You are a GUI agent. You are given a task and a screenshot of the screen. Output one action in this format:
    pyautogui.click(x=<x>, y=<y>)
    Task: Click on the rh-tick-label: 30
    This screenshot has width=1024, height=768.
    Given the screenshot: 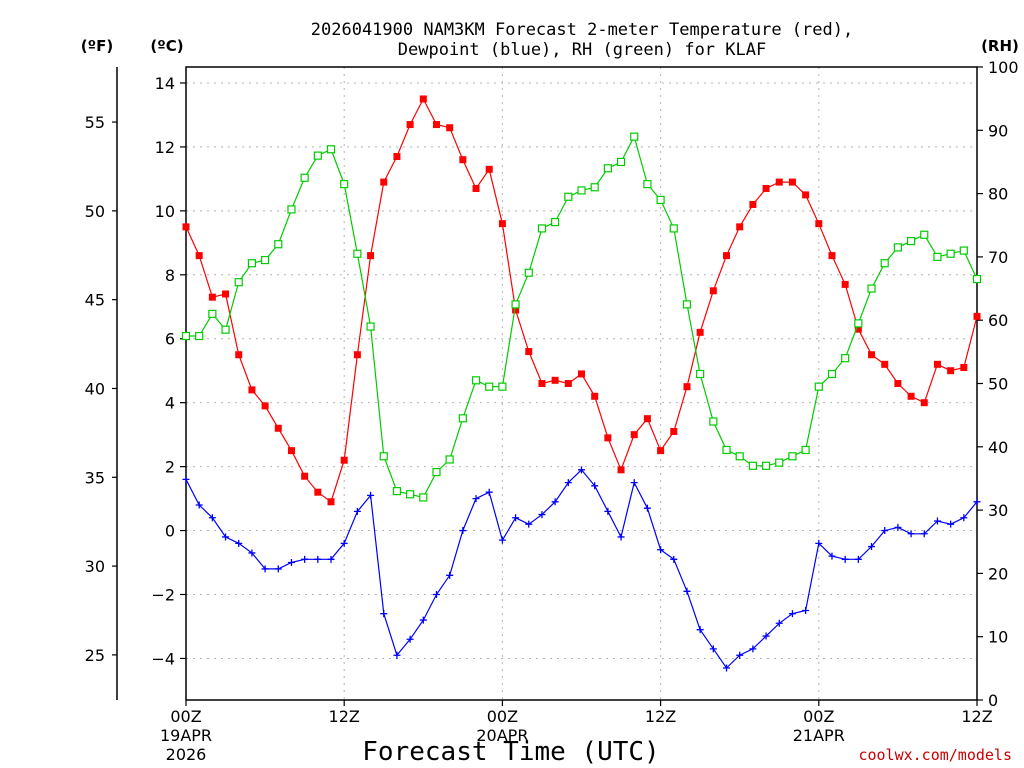 What is the action you would take?
    pyautogui.click(x=998, y=510)
    